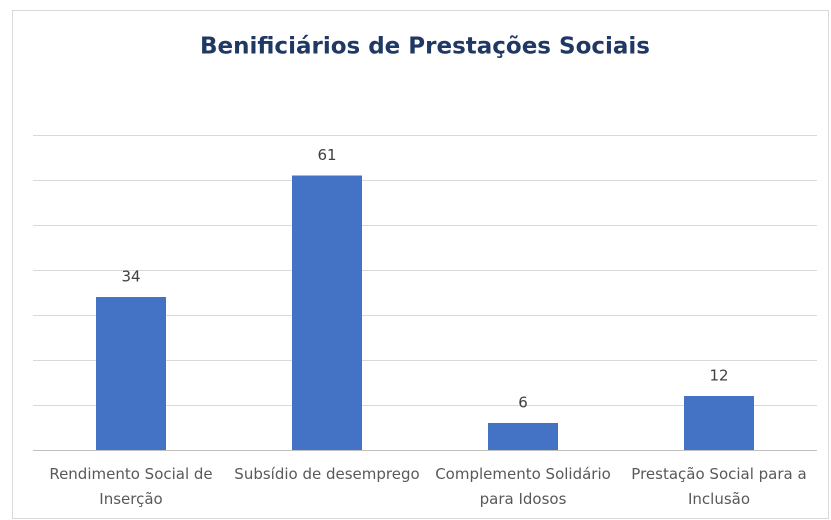 Image resolution: width=831 pixels, height=520 pixels. Describe the element at coordinates (130, 277) in the screenshot. I see `data-label: 34` at that location.